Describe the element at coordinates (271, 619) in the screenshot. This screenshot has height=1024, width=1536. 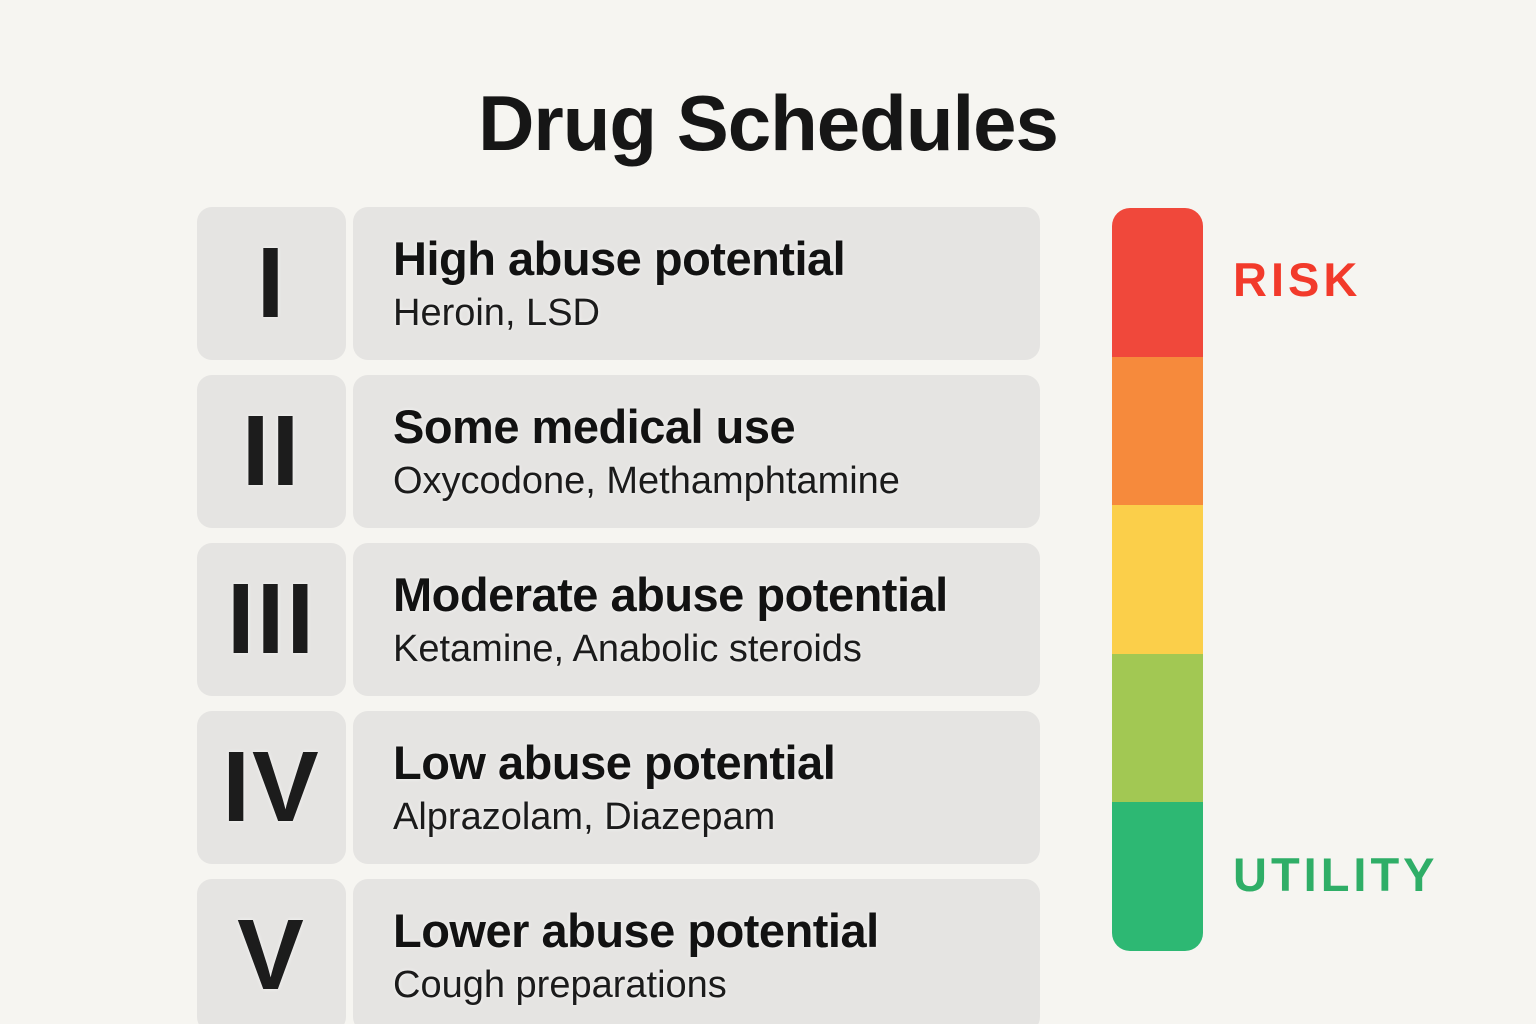
I see `schedule-numeral-3: III` at that location.